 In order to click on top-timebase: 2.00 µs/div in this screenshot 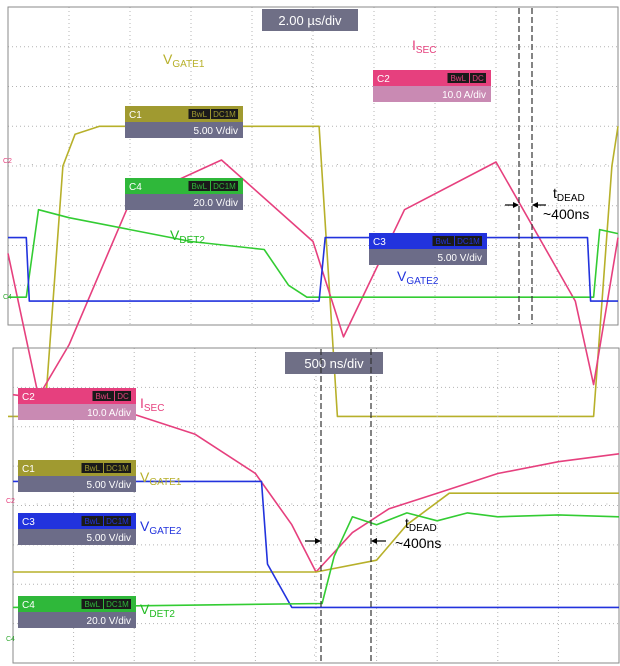, I will do `click(310, 20)`.